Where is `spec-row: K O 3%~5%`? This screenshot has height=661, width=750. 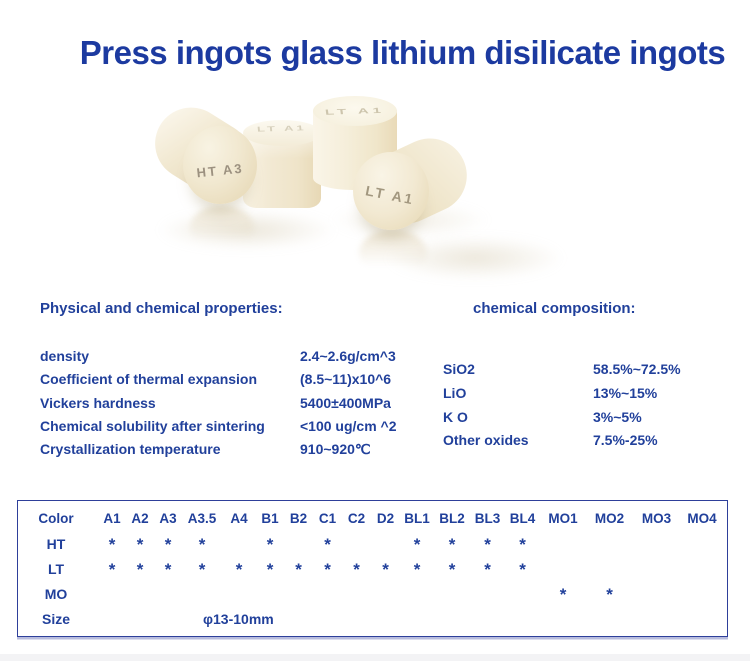
spec-row: K O 3%~5% is located at coordinates (593, 418).